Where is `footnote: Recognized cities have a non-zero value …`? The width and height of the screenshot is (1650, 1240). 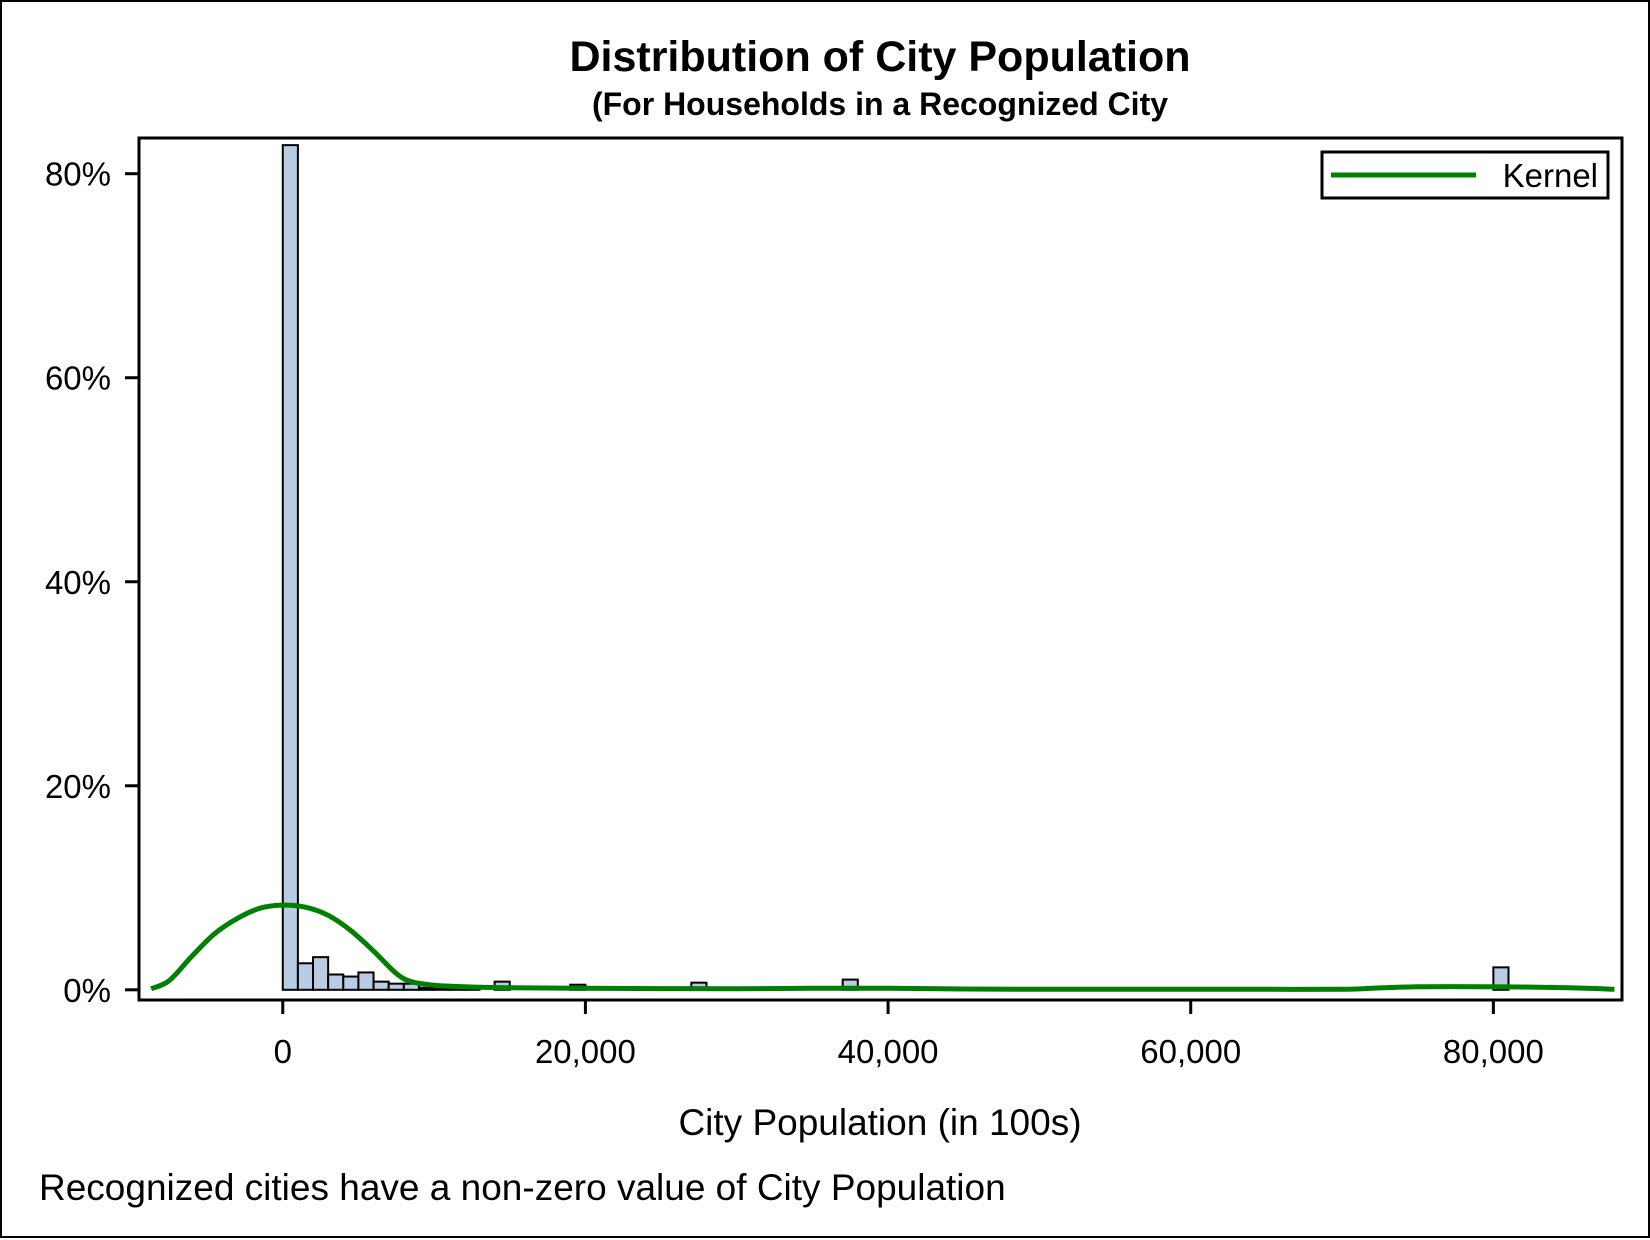 footnote: Recognized cities have a non-zero value … is located at coordinates (522, 1187).